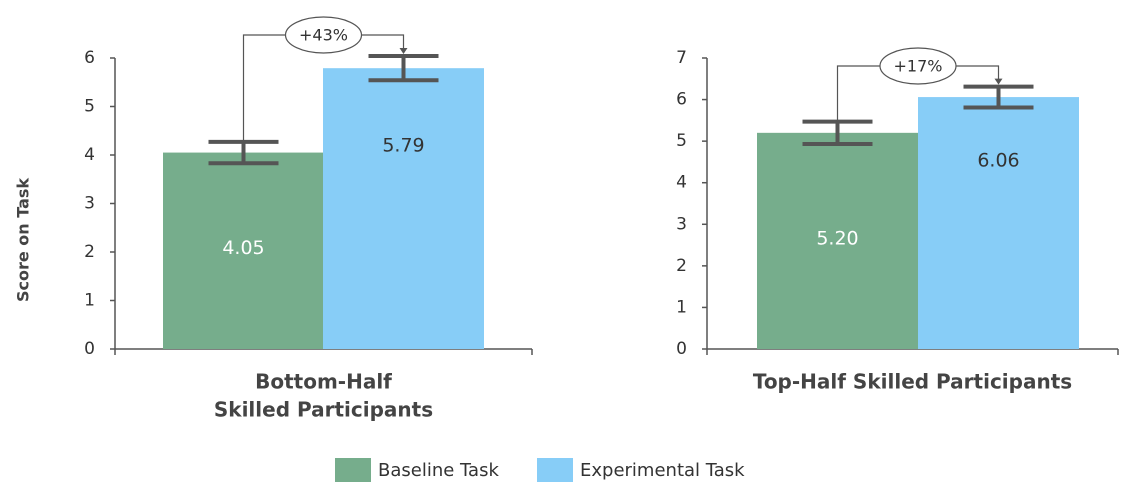 The height and width of the screenshot is (487, 1122). Describe the element at coordinates (23, 240) in the screenshot. I see `y-axis-label: Score on Task` at that location.